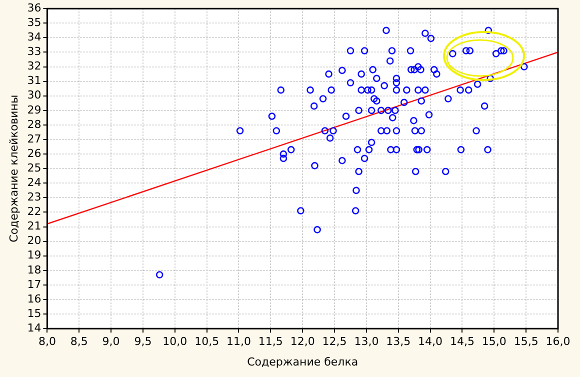 The image size is (580, 377). Describe the element at coordinates (34, 66) in the screenshot. I see `y-tick-label: 32` at that location.